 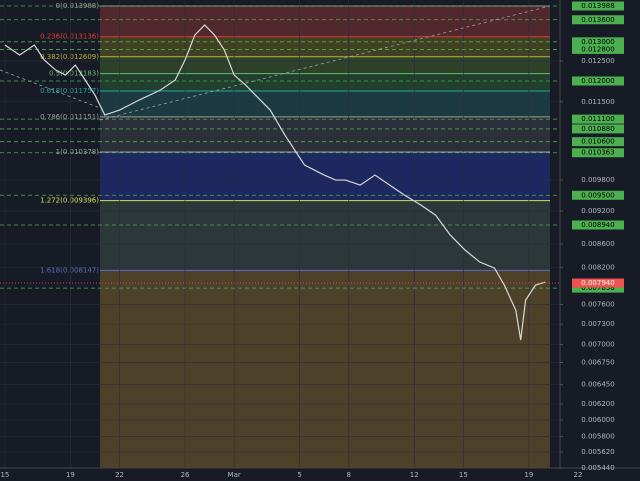 What do you see at coordinates (597, 180) in the screenshot?
I see `y-tick-label: 0.009800` at bounding box center [597, 180].